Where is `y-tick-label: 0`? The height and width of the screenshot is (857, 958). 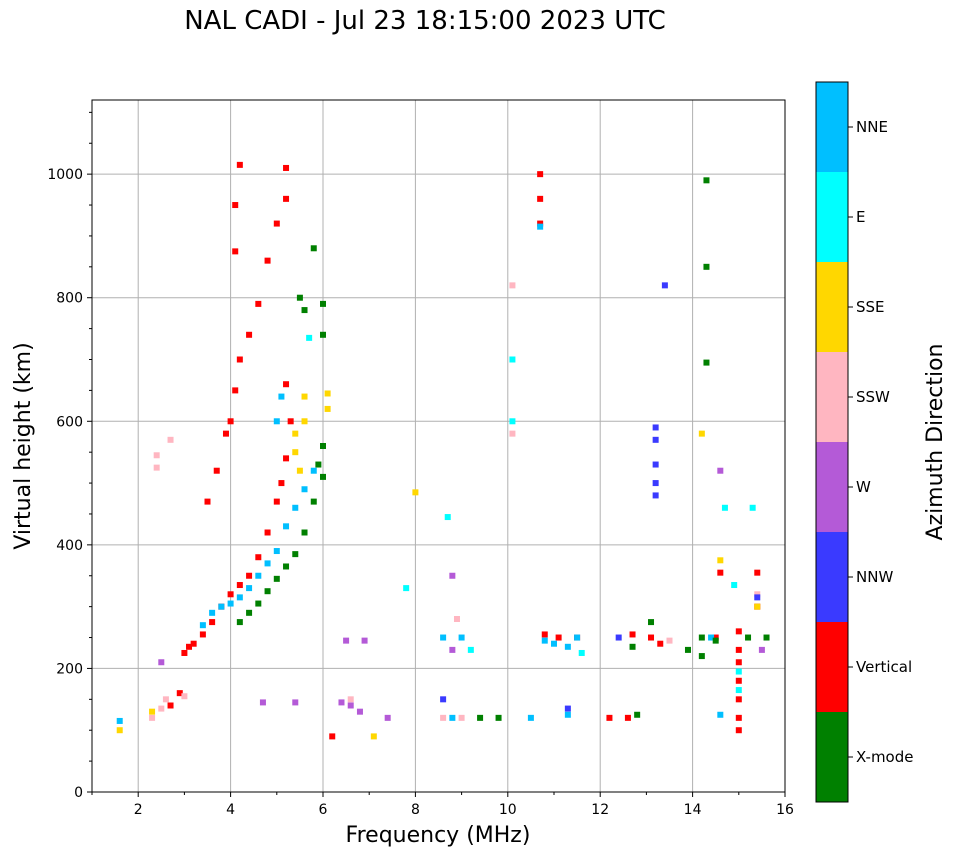 y-tick-label: 0 is located at coordinates (78, 793).